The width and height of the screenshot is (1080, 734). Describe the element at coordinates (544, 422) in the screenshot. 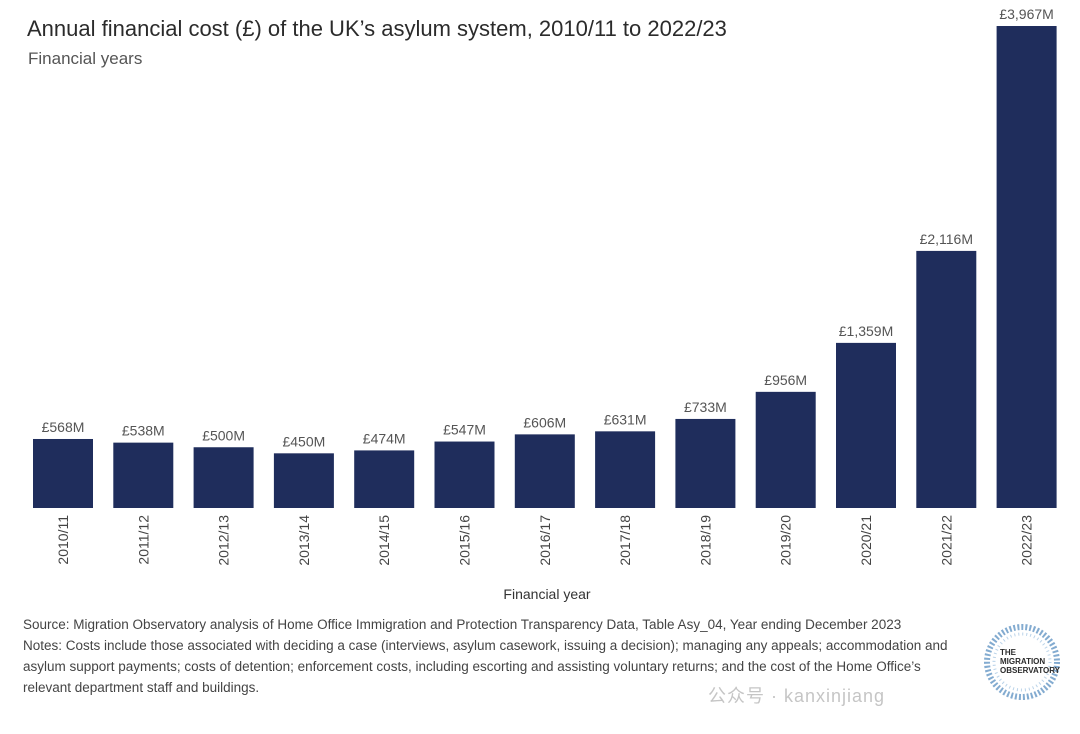

I see `data-label: £606M` at that location.